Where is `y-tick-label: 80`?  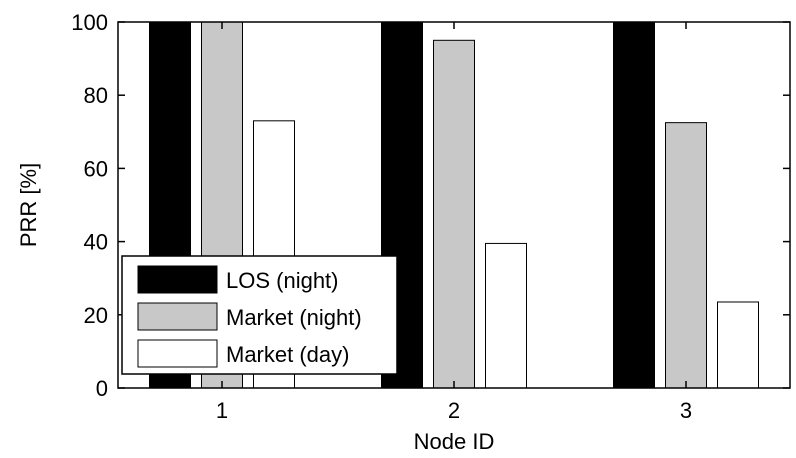
y-tick-label: 80 is located at coordinates (96, 95).